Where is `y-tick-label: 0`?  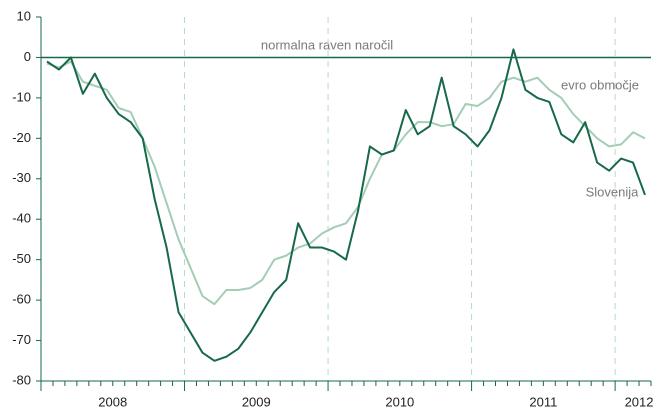
y-tick-label: 0 is located at coordinates (27, 56).